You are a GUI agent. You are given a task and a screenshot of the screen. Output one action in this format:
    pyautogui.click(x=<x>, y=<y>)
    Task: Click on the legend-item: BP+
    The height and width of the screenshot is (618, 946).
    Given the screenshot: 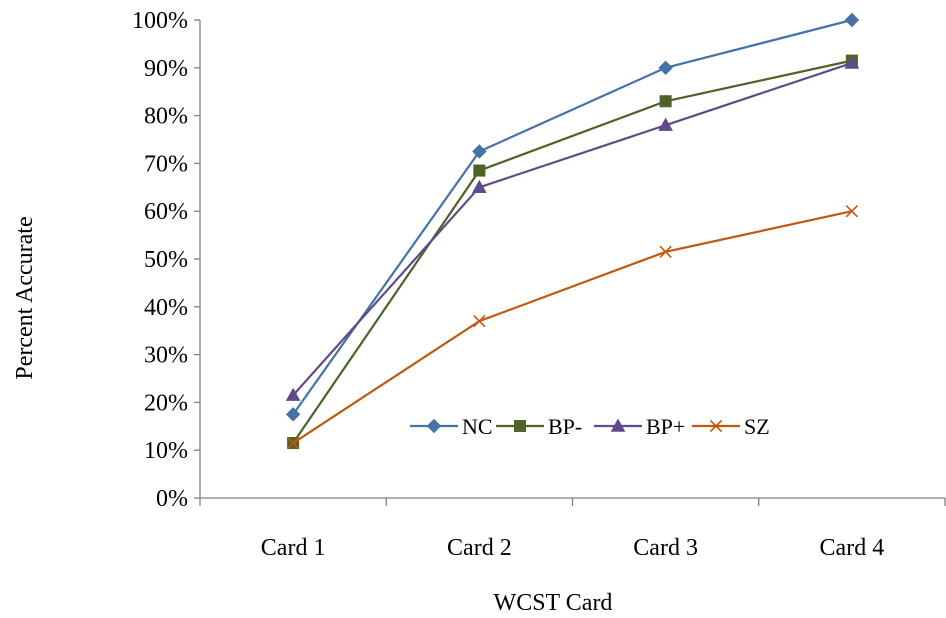 What is the action you would take?
    pyautogui.click(x=639, y=426)
    